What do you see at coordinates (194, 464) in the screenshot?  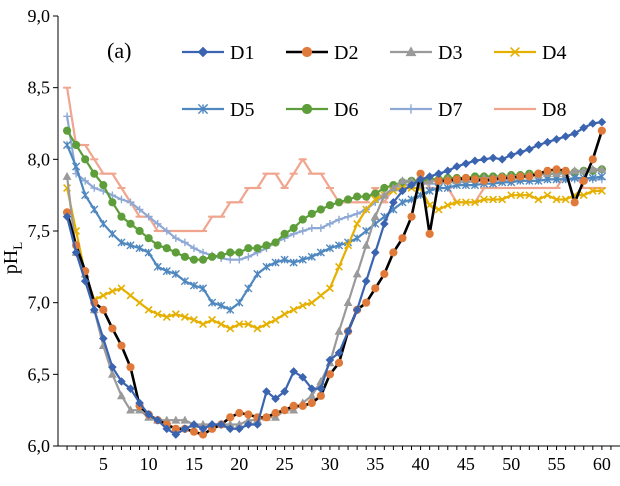 I see `x-tick-label: 15` at bounding box center [194, 464].